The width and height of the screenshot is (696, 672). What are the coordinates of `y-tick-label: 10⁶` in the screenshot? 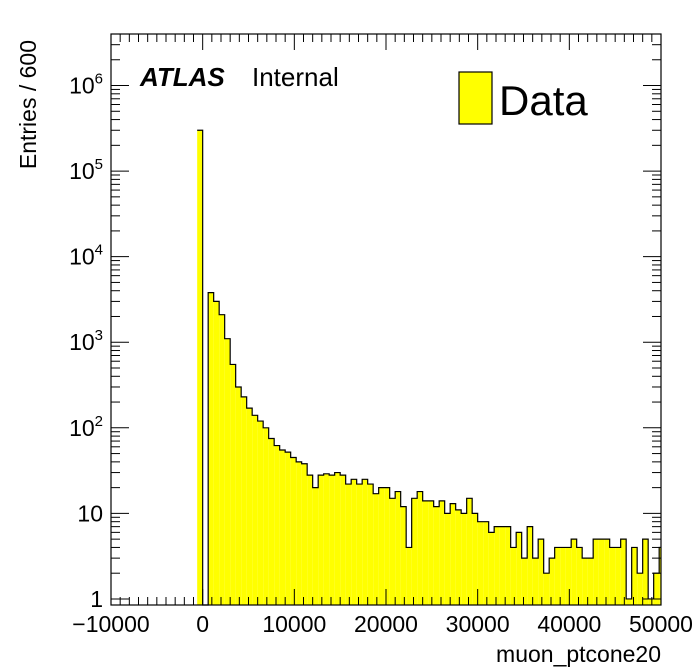 It's located at (86, 85).